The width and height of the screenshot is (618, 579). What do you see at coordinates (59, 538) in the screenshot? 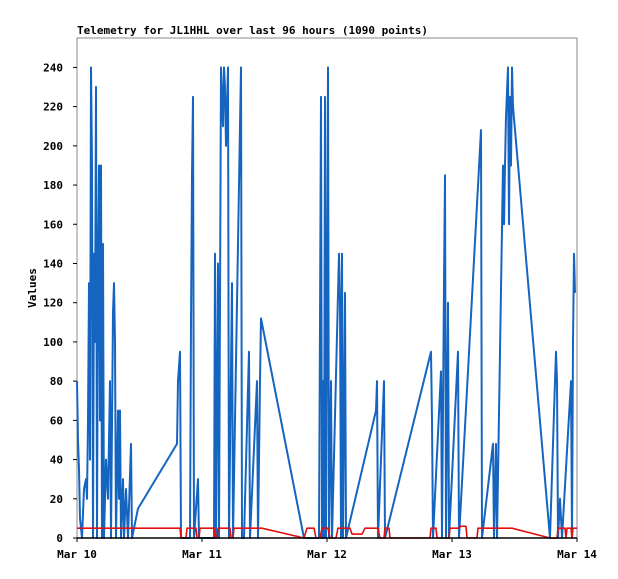
I see `y-tick-label: 0` at bounding box center [59, 538].